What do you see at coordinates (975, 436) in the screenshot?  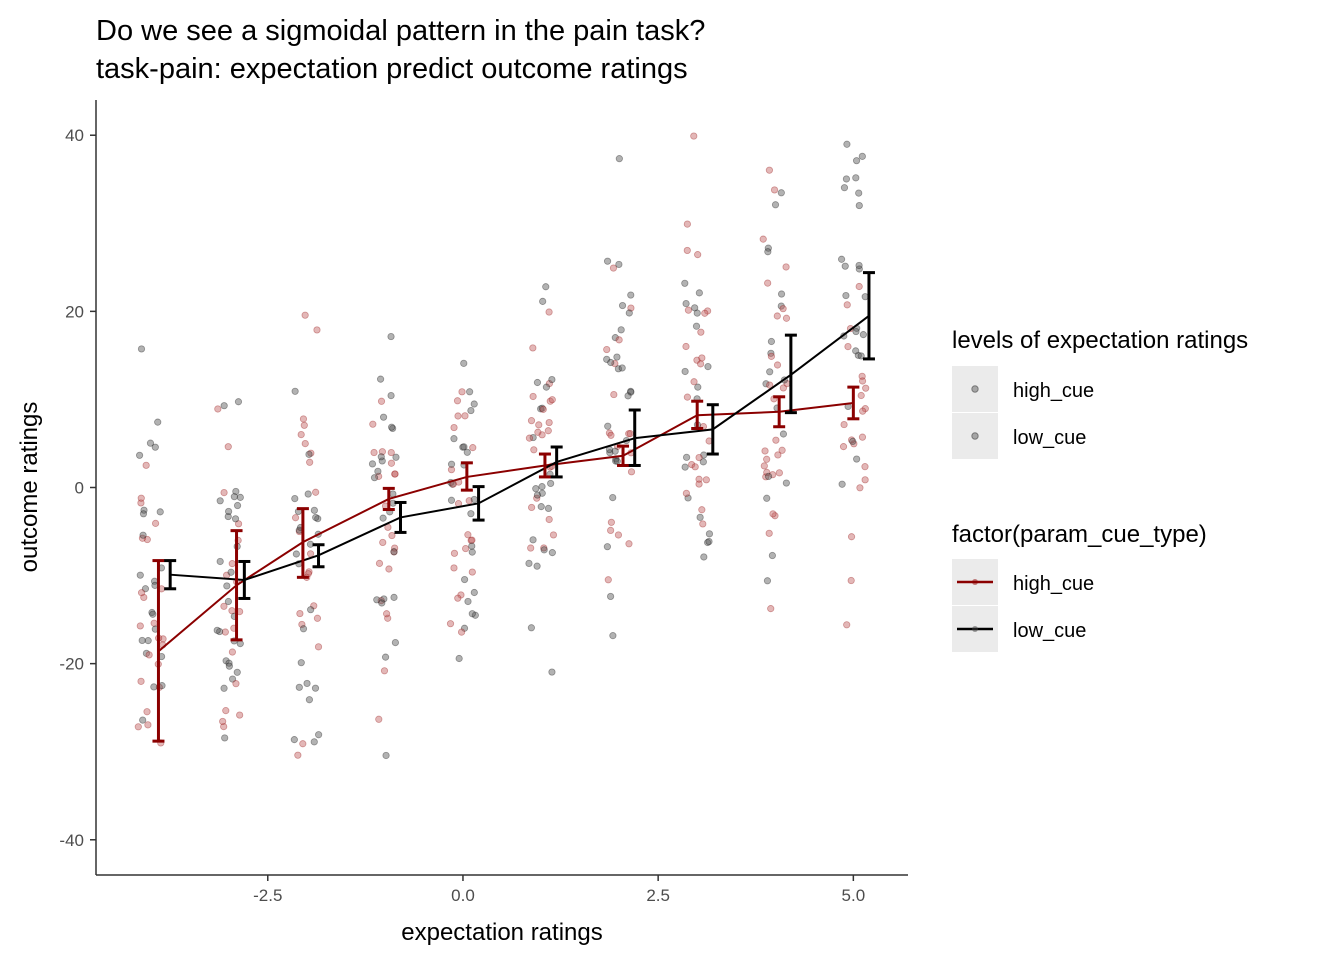 I see `legend-point-low` at bounding box center [975, 436].